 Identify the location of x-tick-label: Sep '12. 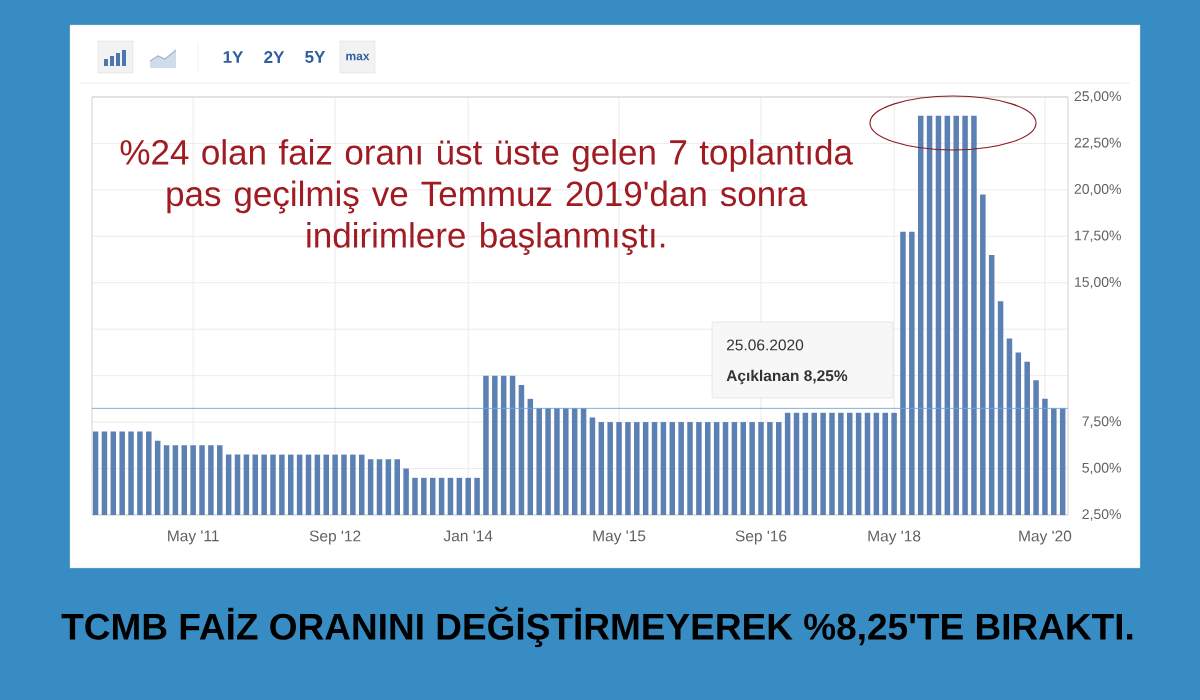
(335, 537).